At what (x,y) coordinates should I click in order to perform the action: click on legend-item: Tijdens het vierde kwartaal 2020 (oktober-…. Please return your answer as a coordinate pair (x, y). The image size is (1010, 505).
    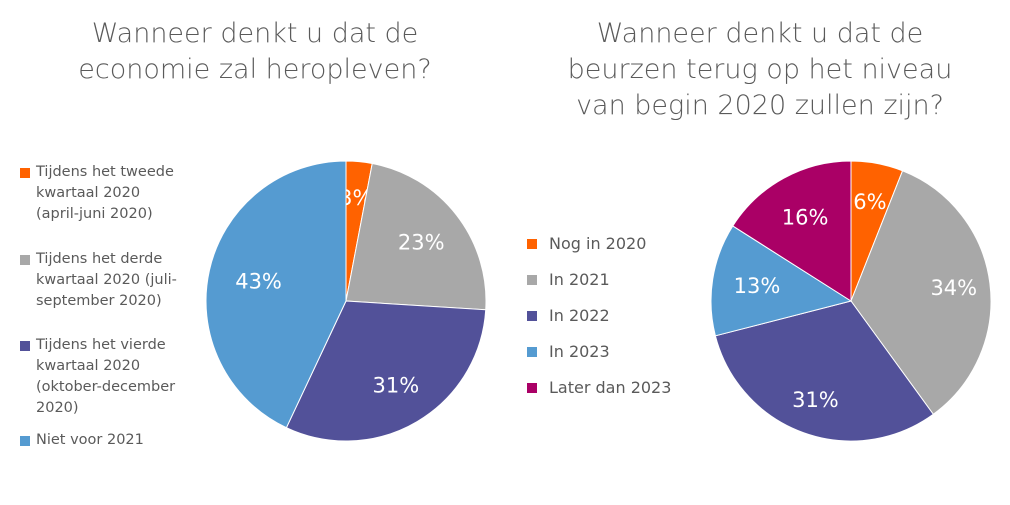
    Looking at the image, I should click on (105, 378).